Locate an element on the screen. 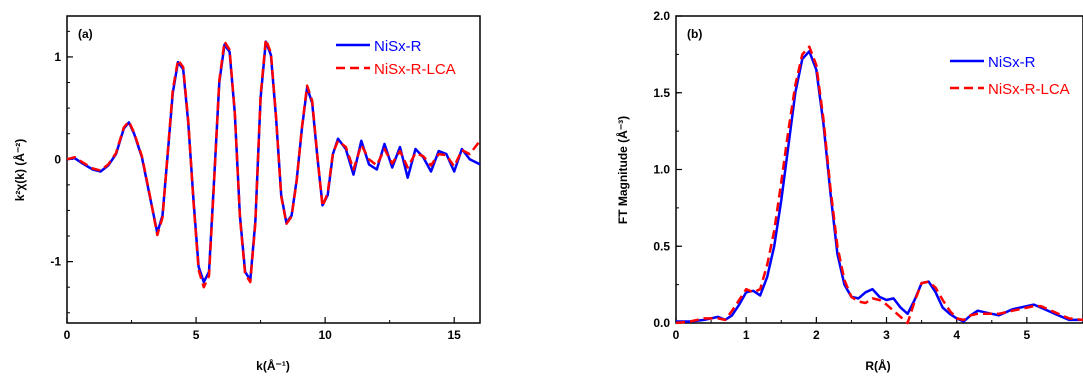  panel-a-x-tick-label: 10 is located at coordinates (325, 335).